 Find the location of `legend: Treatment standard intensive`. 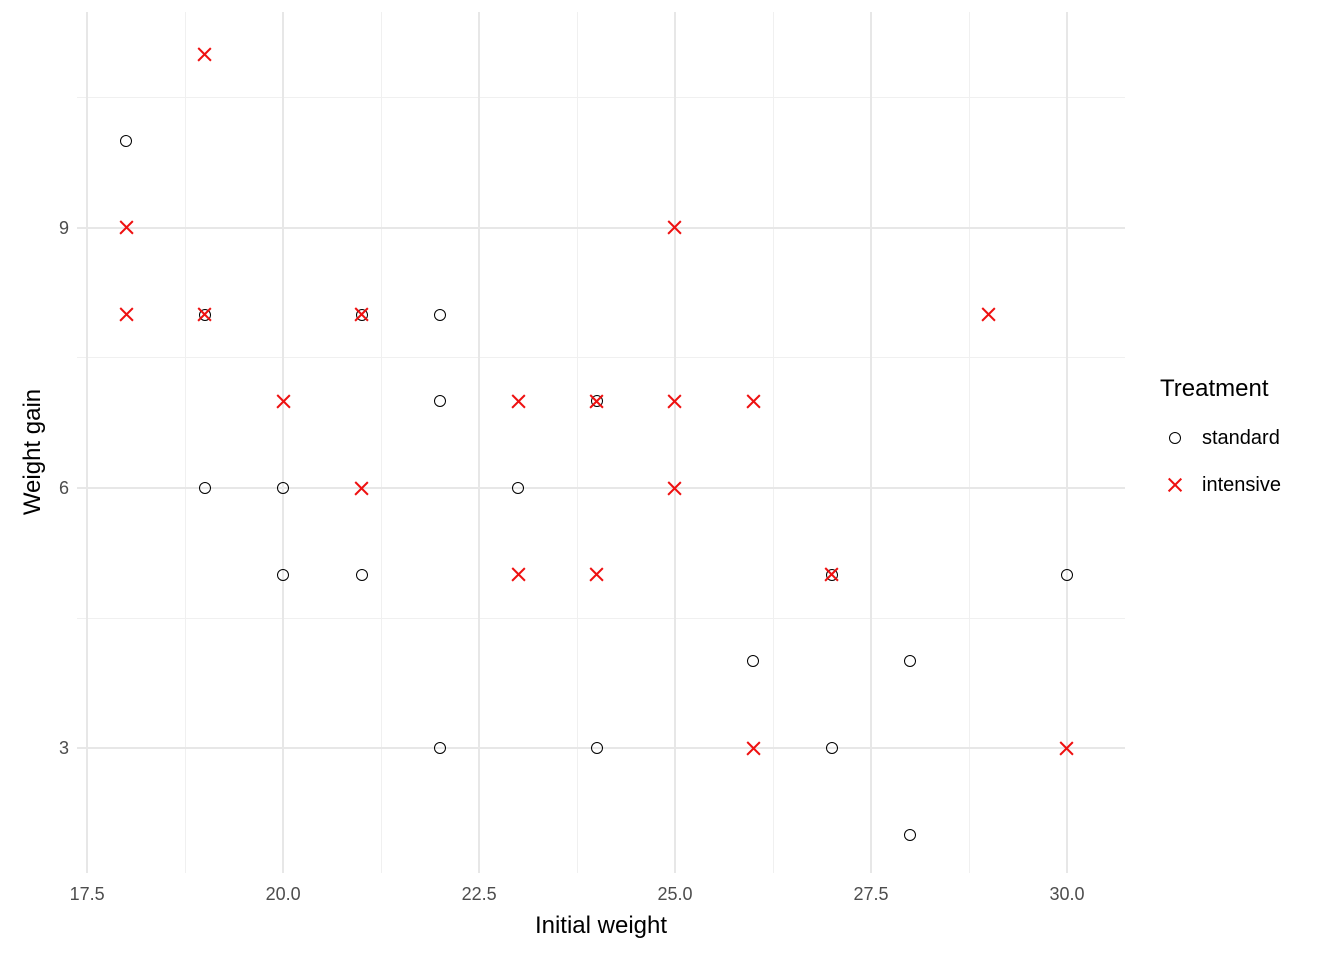

legend: Treatment standard intensive is located at coordinates (1220, 447).